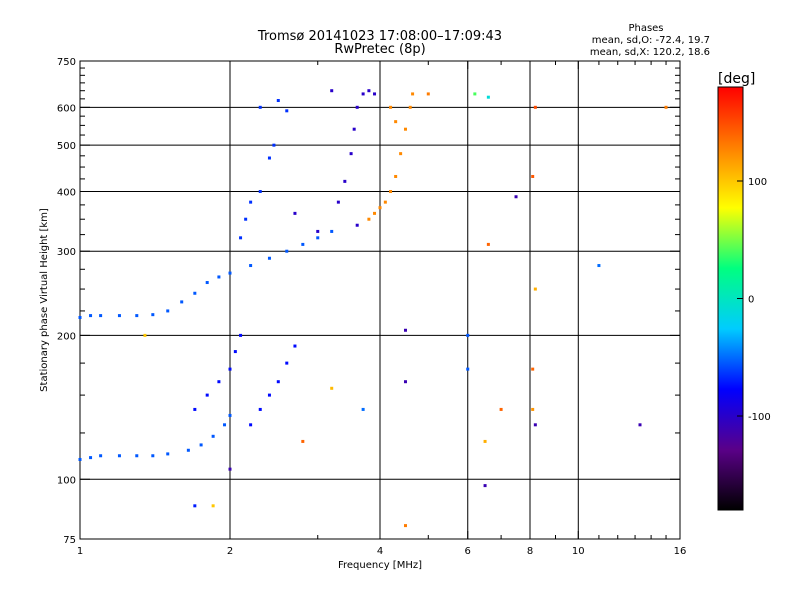  What do you see at coordinates (379, 49) in the screenshot?
I see `chart-subtitle: RwPretec (8p)` at bounding box center [379, 49].